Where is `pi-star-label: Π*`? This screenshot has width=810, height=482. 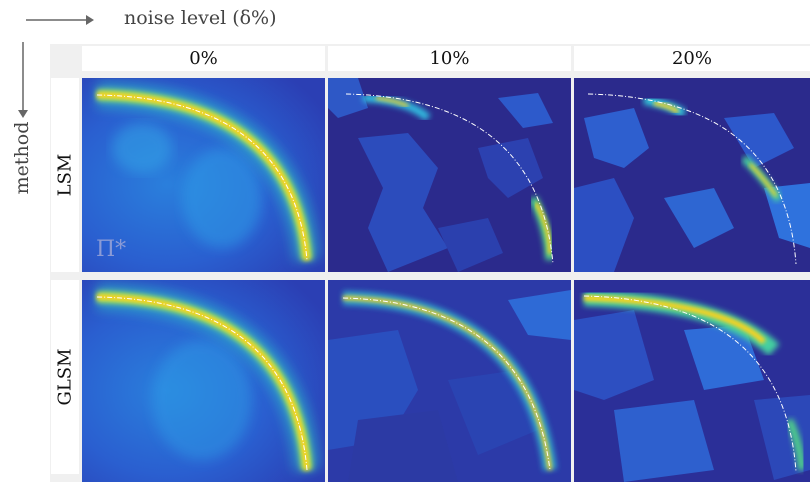 pi-star-label: Π* is located at coordinates (111, 249).